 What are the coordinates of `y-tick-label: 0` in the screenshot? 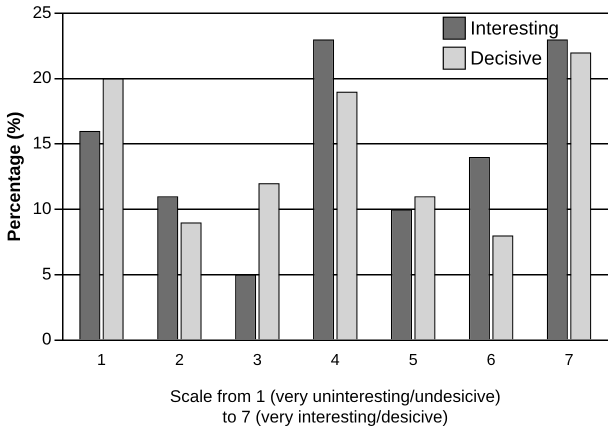 It's located at (47, 339).